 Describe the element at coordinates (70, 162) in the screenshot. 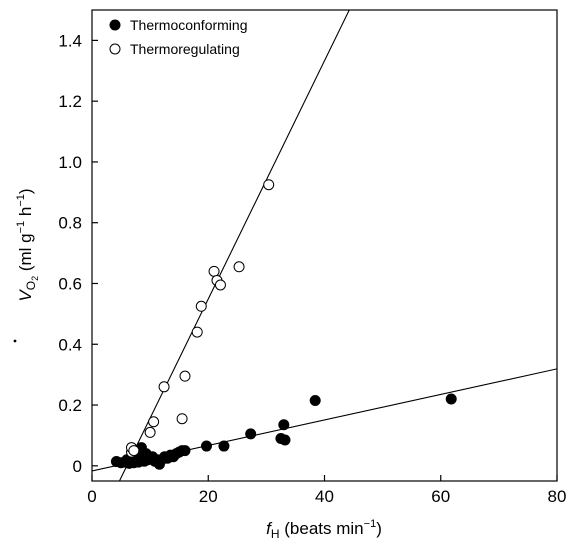

I see `y-tick-label: 1.0` at that location.